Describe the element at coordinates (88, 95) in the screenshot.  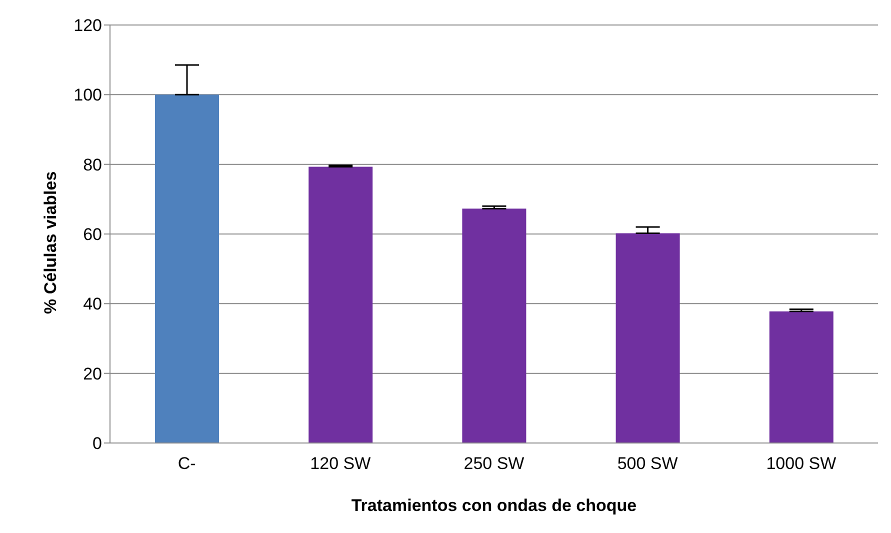
I see `y-tick-label: 100` at that location.